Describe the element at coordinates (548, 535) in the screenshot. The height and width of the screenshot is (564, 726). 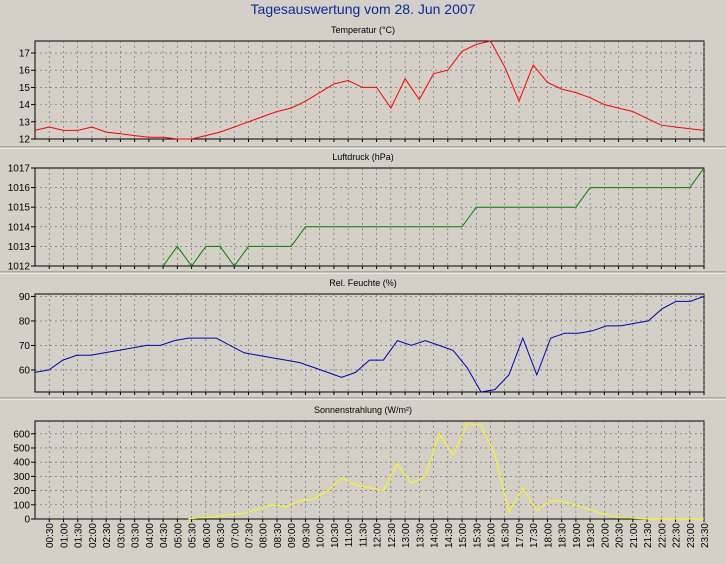
I see `x-tick-label: 18:00` at that location.